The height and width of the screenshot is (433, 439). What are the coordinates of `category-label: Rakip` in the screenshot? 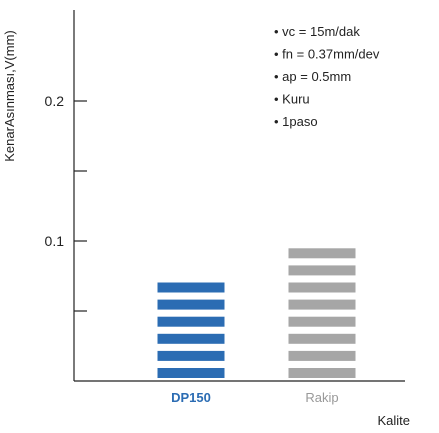 It's located at (321, 397).